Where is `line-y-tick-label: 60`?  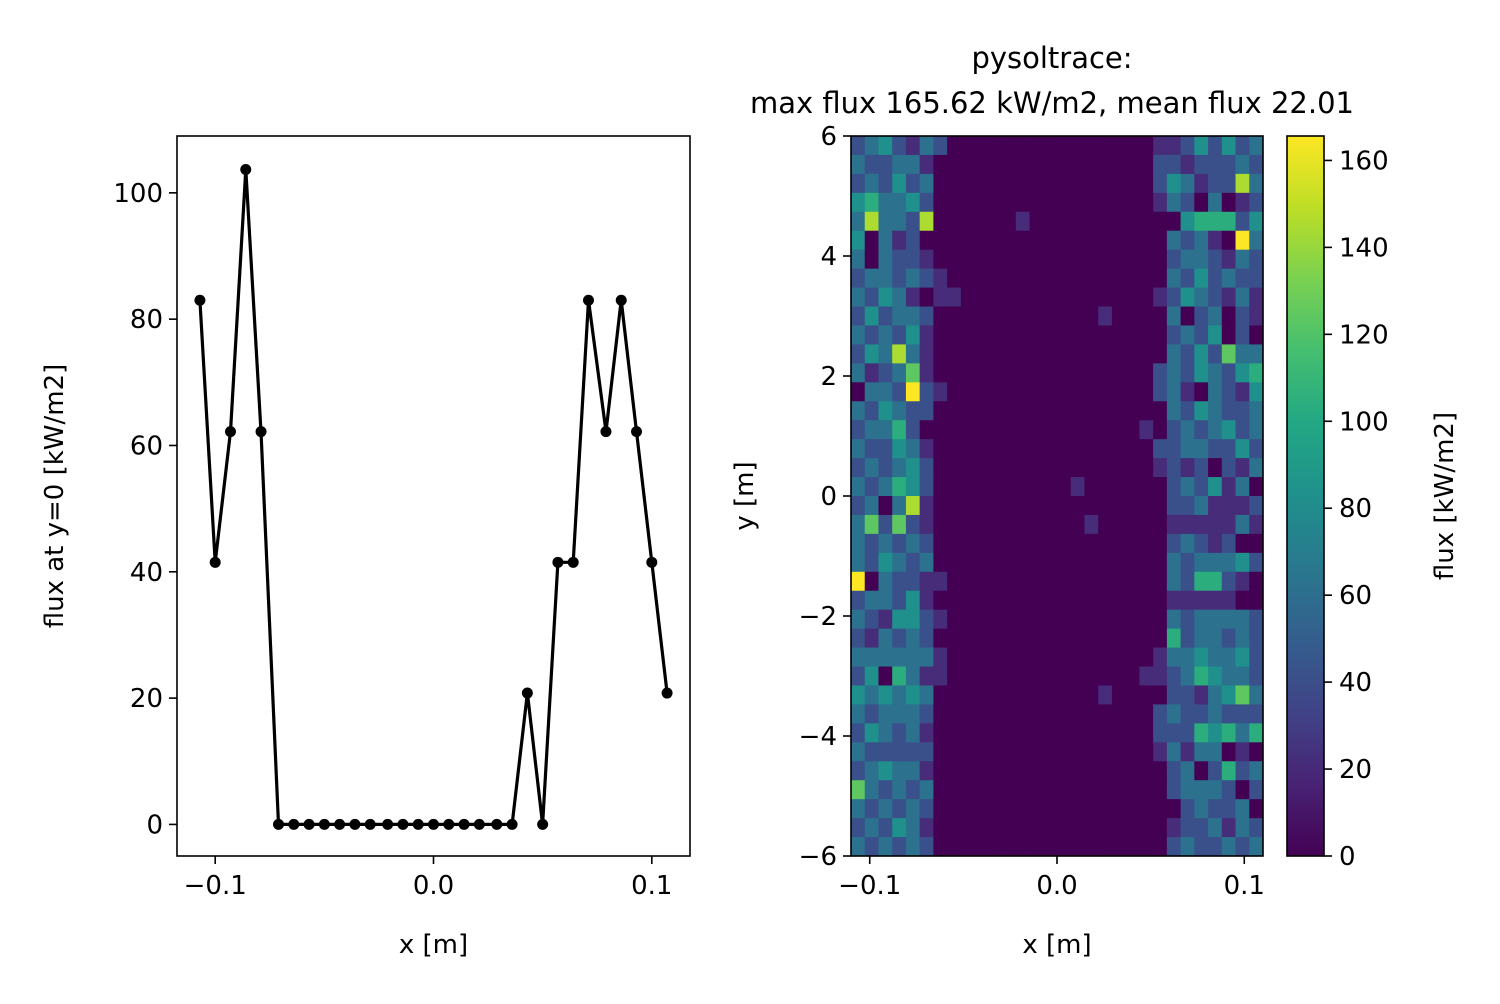
line-y-tick-label: 60 is located at coordinates (146, 446).